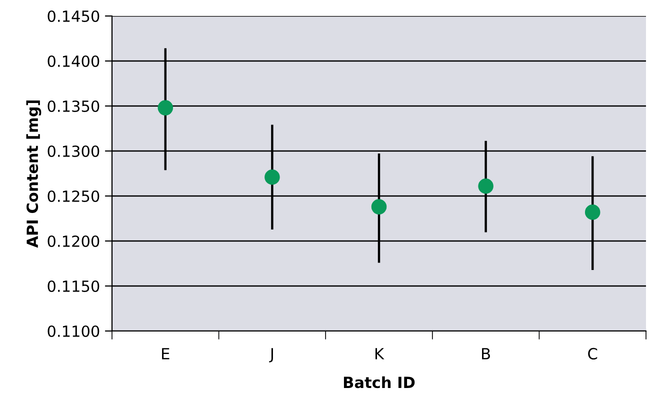 Image resolution: width=656 pixels, height=402 pixels. Describe the element at coordinates (74, 286) in the screenshot. I see `y-tick-label: 0.1150` at that location.